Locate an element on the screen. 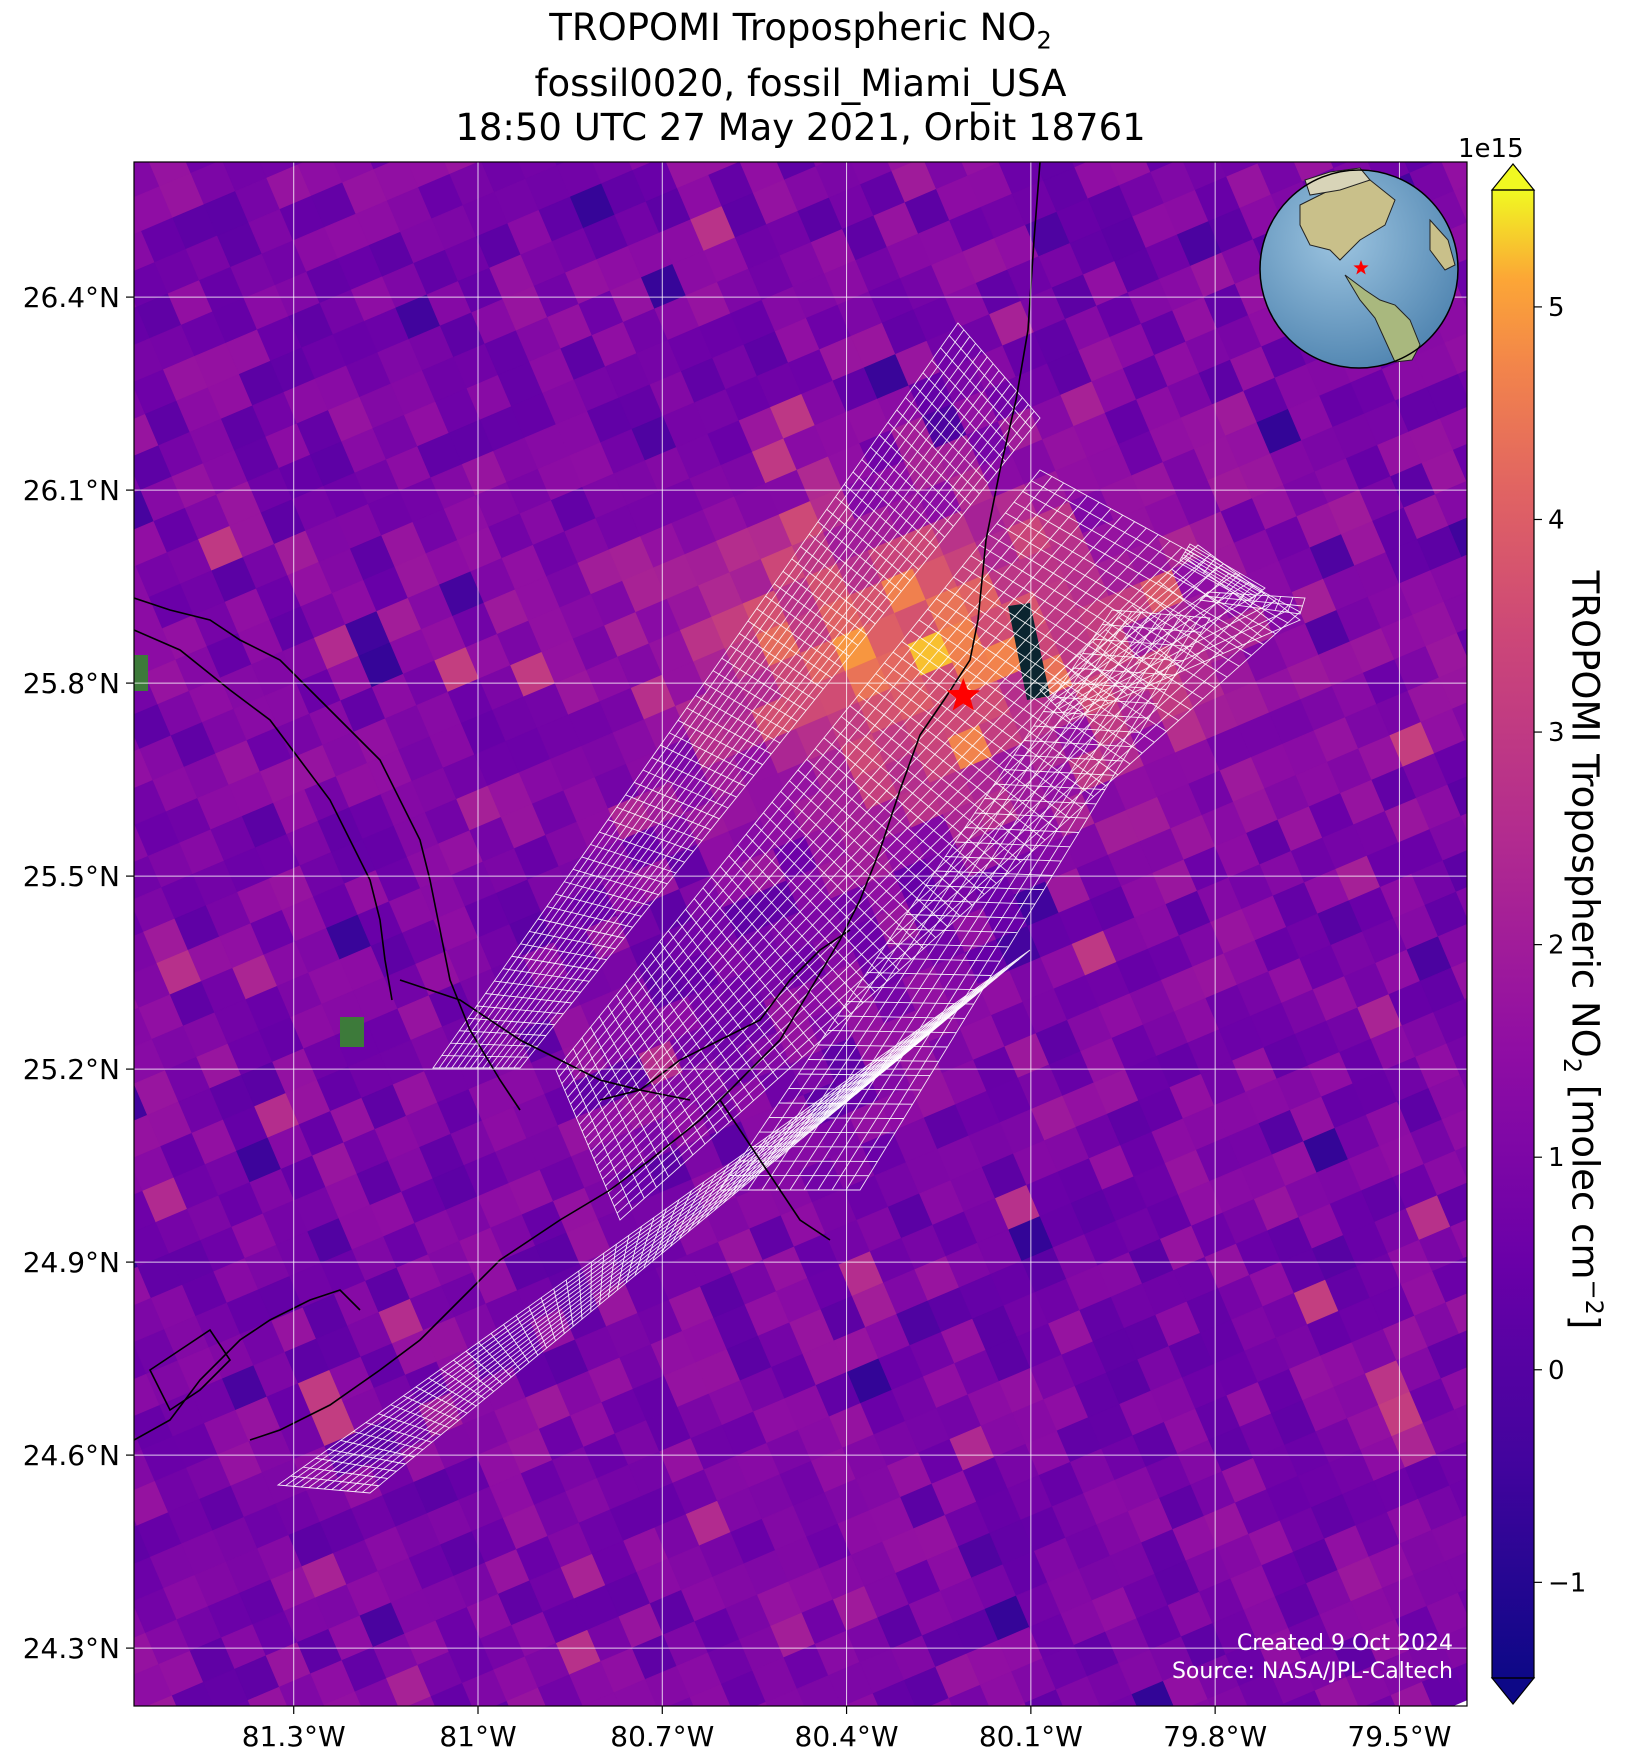 This screenshot has width=1644, height=1752. title-line-3: 18:50 UTC 27 May 2021, Orbit 18761 is located at coordinates (800, 128).